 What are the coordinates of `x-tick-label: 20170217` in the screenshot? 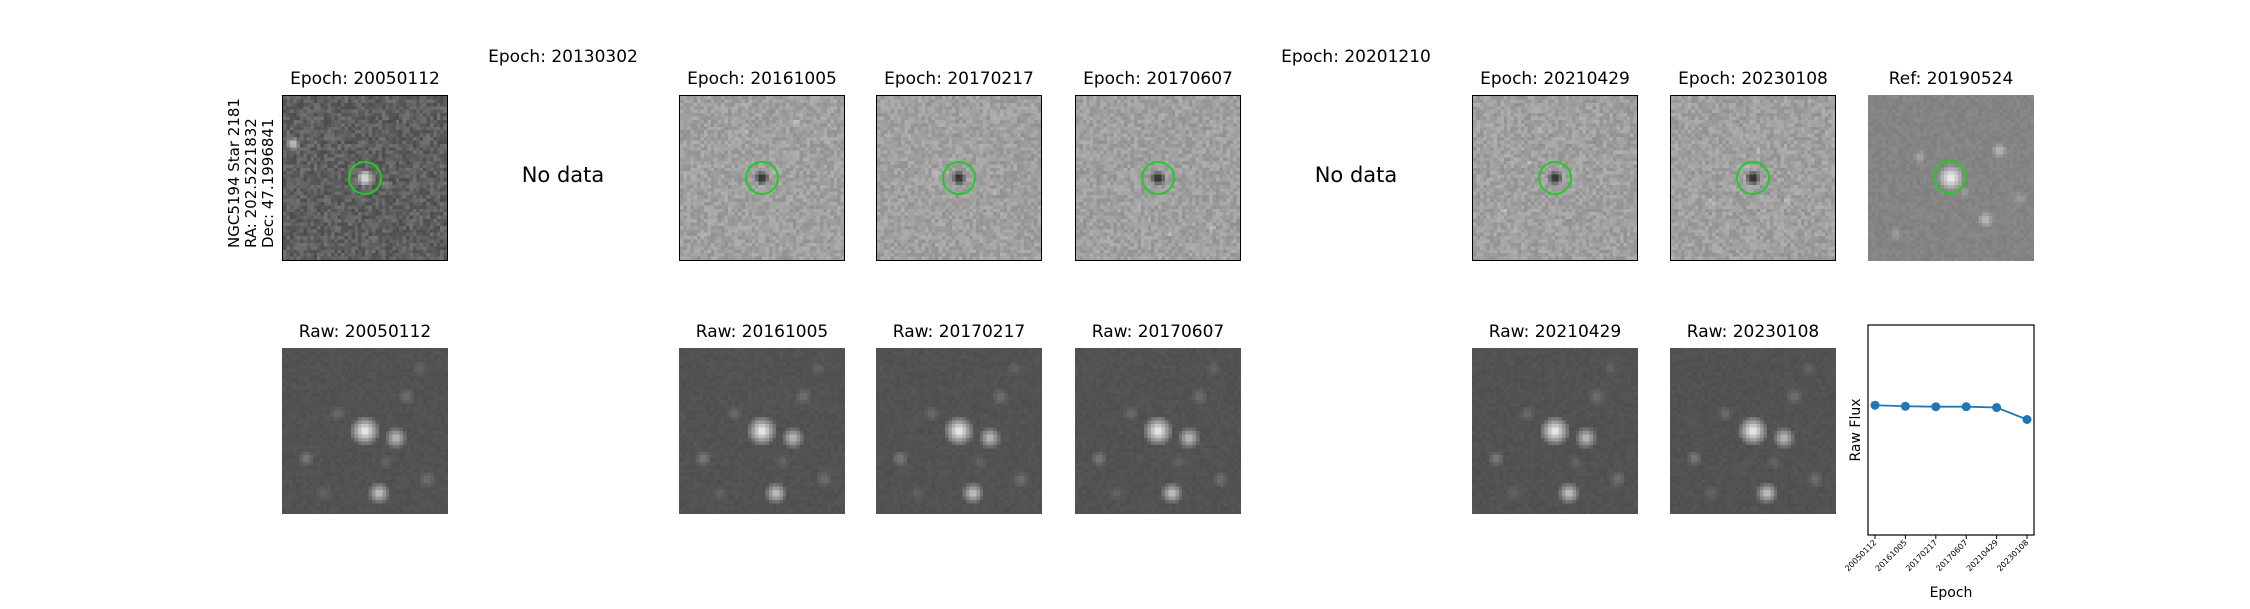 It's located at (1921, 555).